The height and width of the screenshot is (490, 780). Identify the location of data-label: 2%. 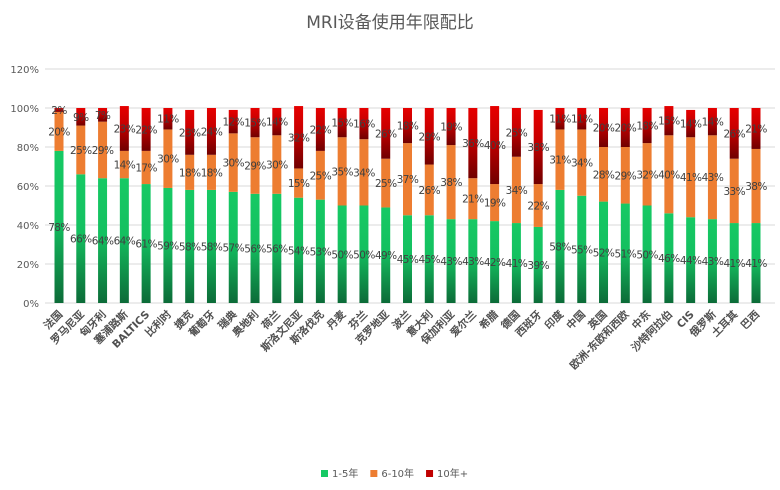
(59, 111).